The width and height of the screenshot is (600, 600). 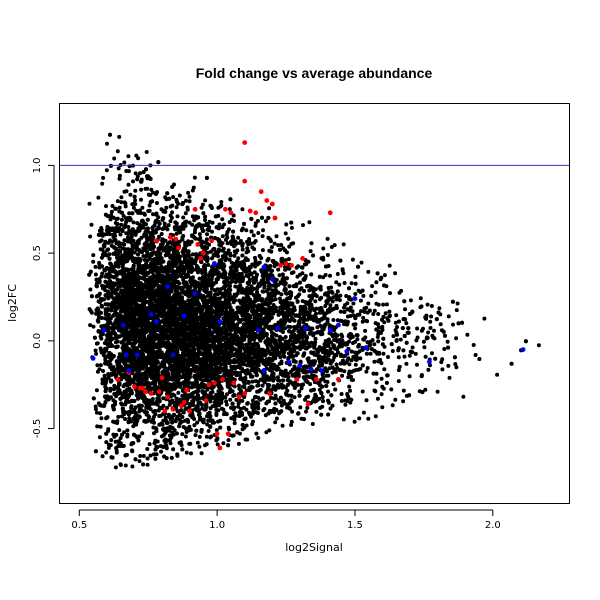 I want to click on x-tick-label: 1.5, so click(x=355, y=525).